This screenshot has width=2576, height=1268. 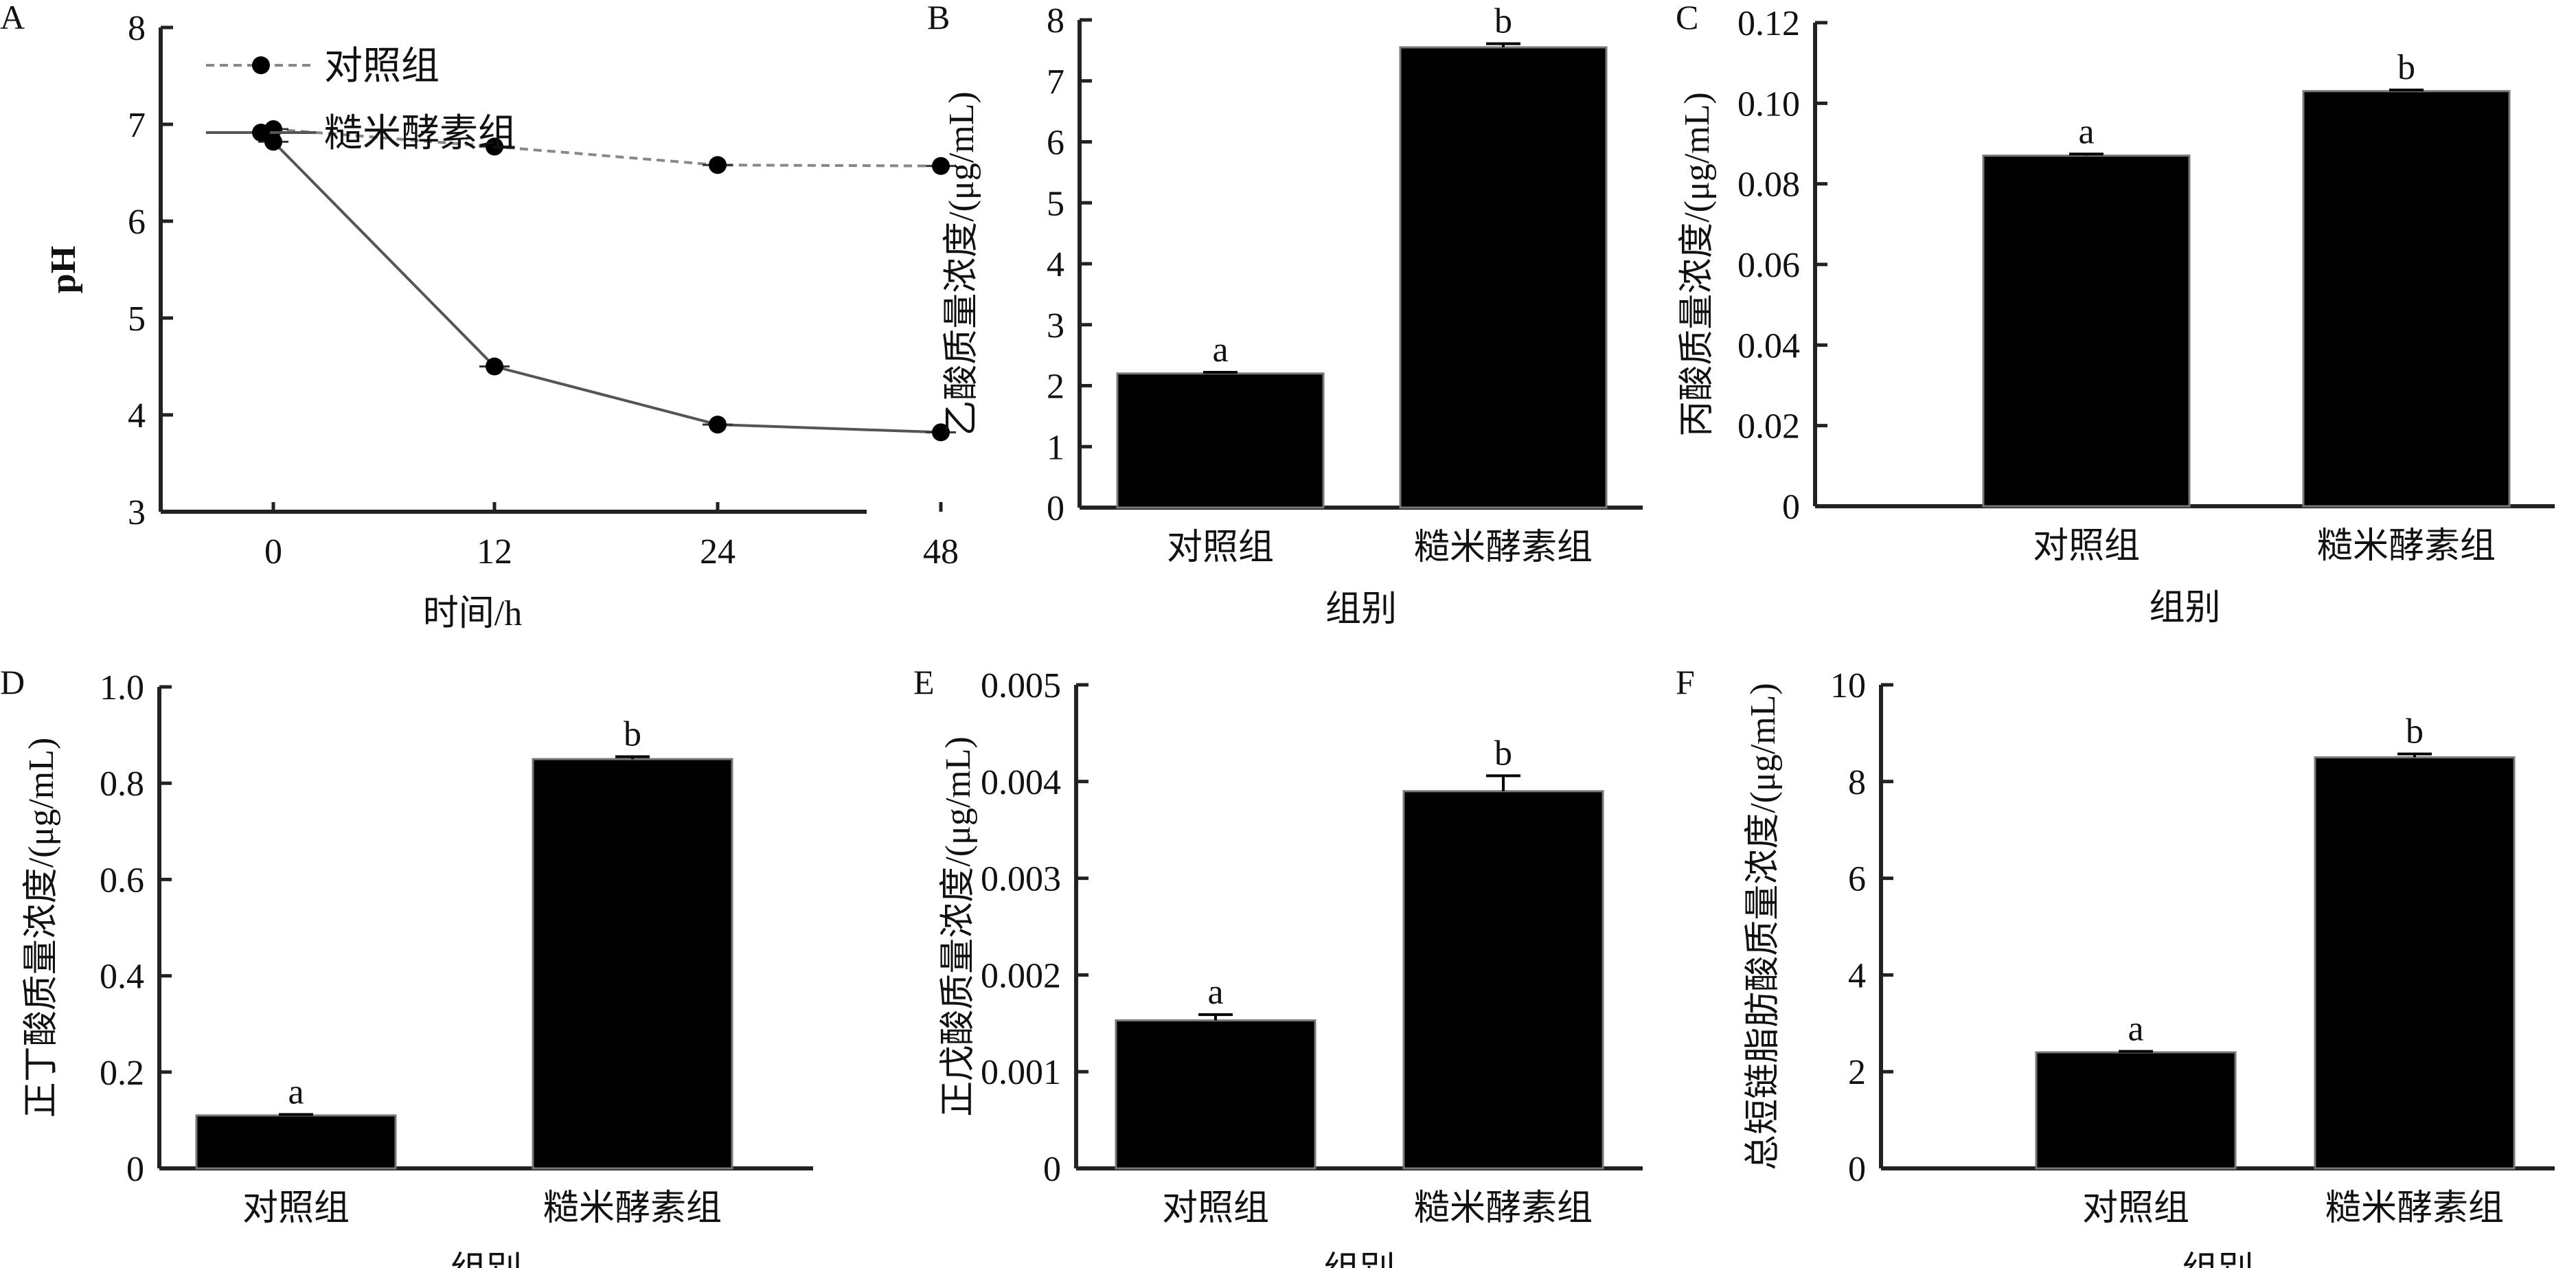 What do you see at coordinates (1768, 104) in the screenshot?
I see `y-tick-label: 0.10` at bounding box center [1768, 104].